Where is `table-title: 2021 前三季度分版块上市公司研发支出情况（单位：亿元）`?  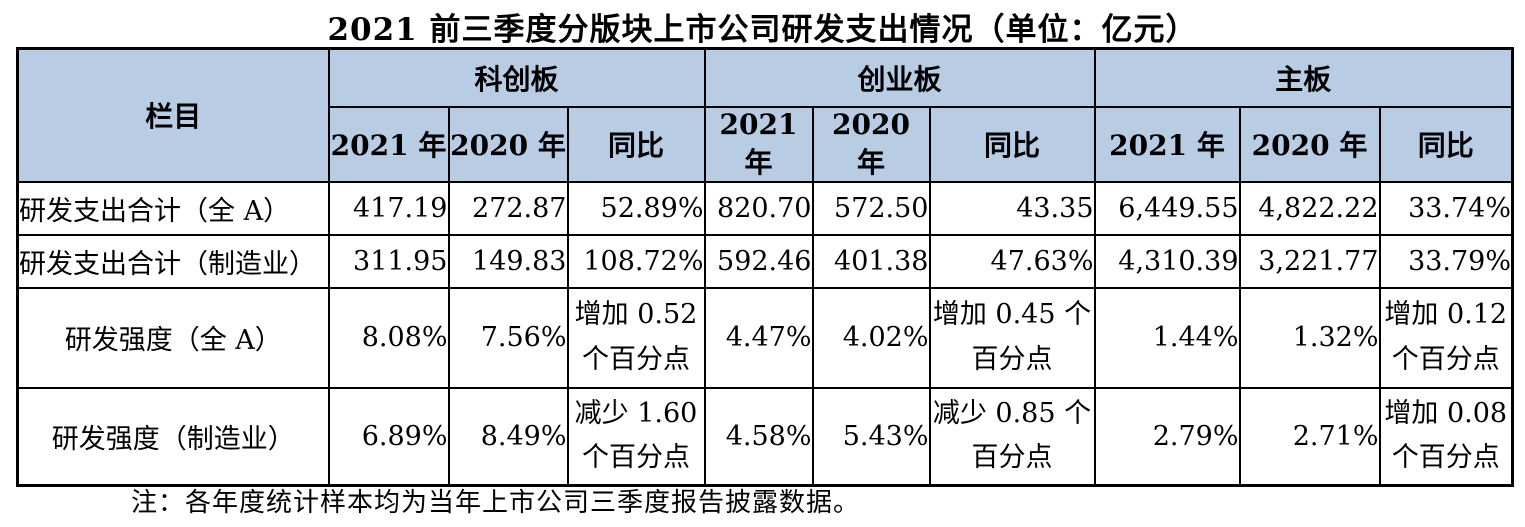
table-title: 2021 前三季度分版块上市公司研发支出情况（单位：亿元） is located at coordinates (762, 30).